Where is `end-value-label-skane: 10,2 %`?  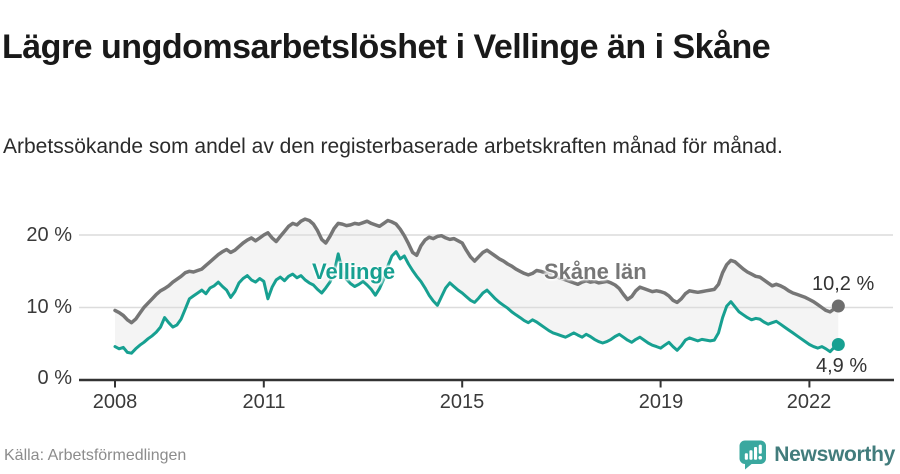 end-value-label-skane: 10,2 % is located at coordinates (843, 284).